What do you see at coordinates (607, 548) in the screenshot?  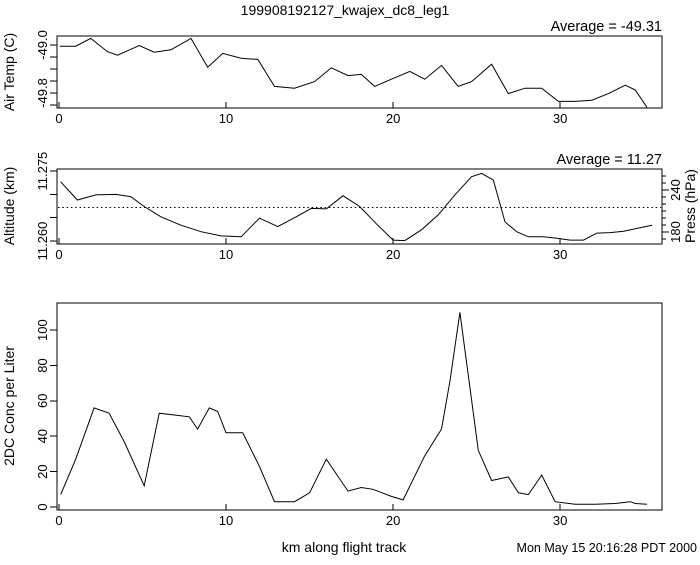 I see `timestamp: Mon May 15 20:16:28 PDT 2000` at bounding box center [607, 548].